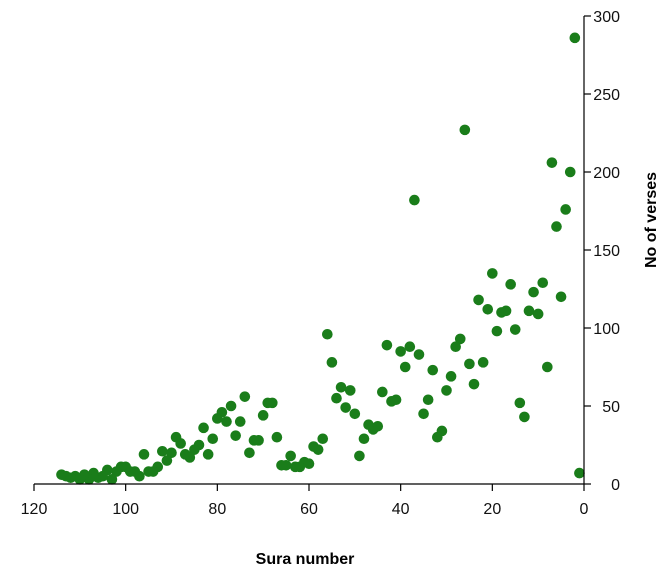  What do you see at coordinates (606, 329) in the screenshot?
I see `y-tick-label: 100` at bounding box center [606, 329].